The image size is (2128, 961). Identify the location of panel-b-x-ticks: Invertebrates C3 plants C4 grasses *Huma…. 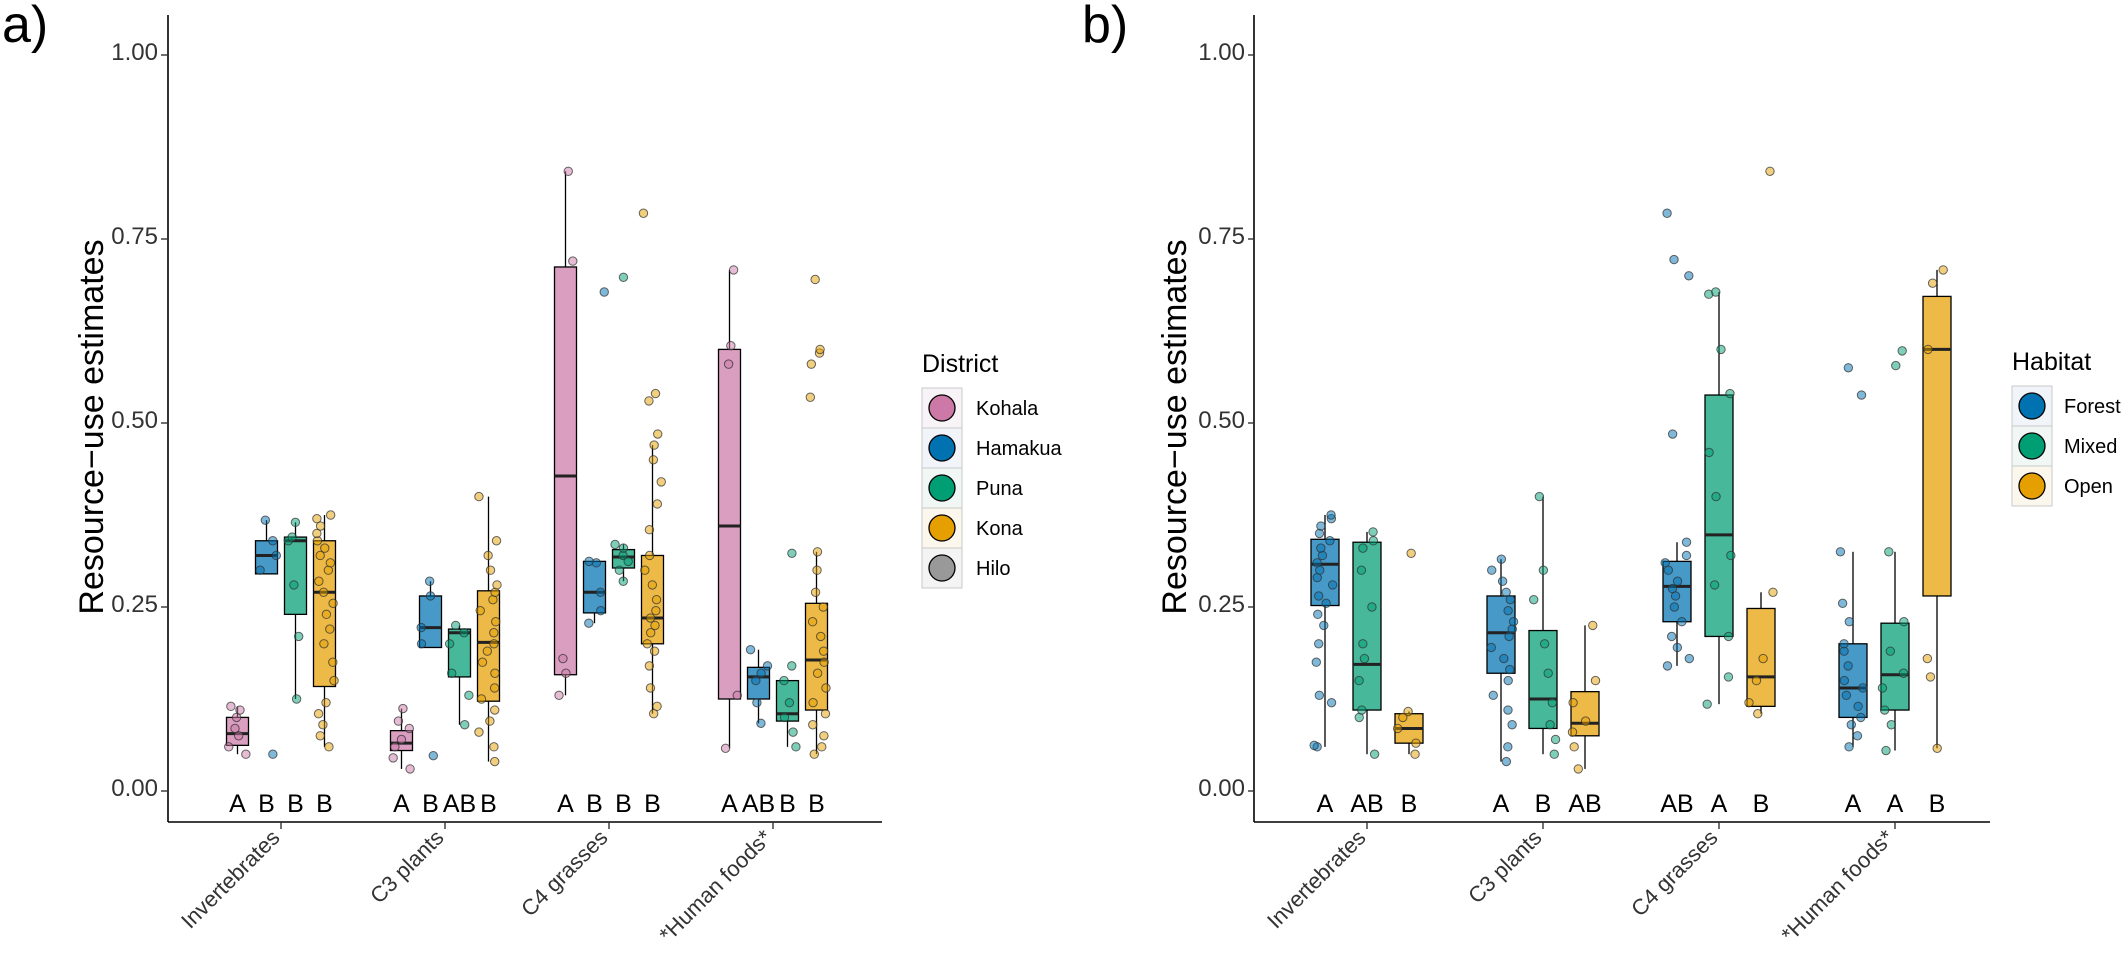
(1580, 886).